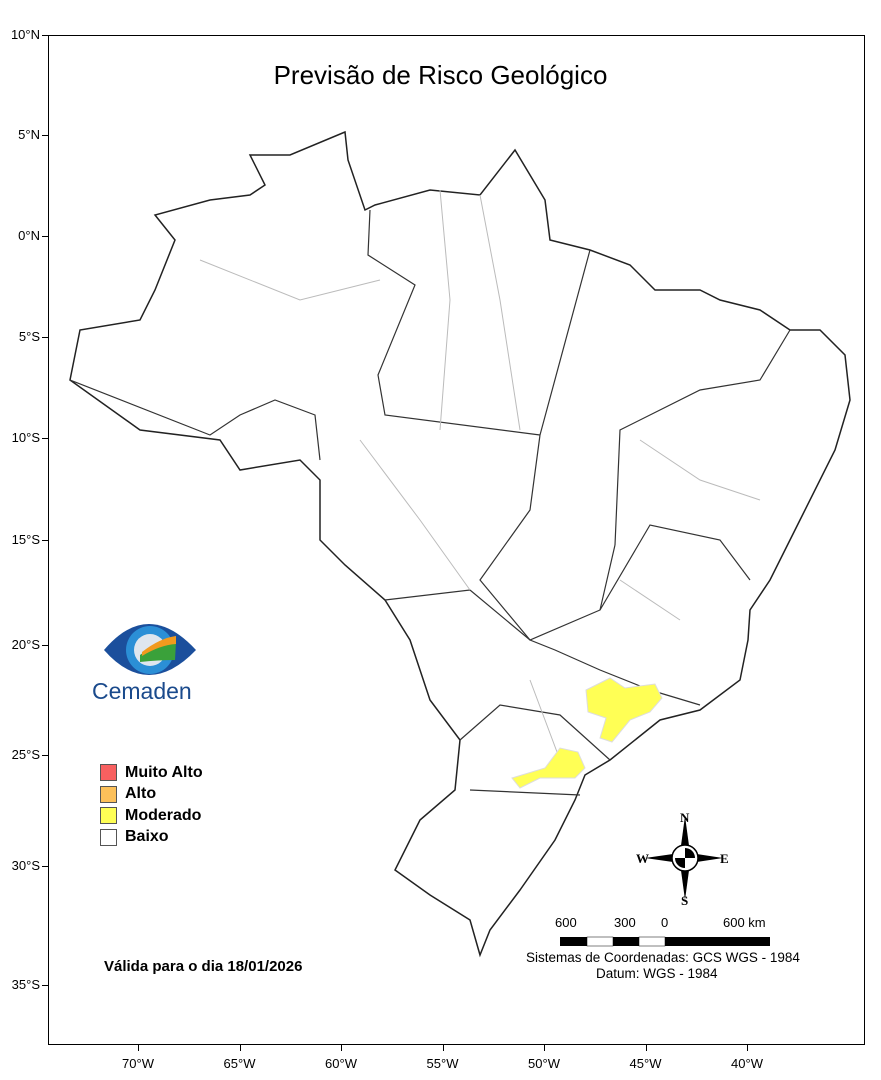 This screenshot has height=1080, width=881. Describe the element at coordinates (341, 1063) in the screenshot. I see `lon-tick-label: 60°W` at that location.